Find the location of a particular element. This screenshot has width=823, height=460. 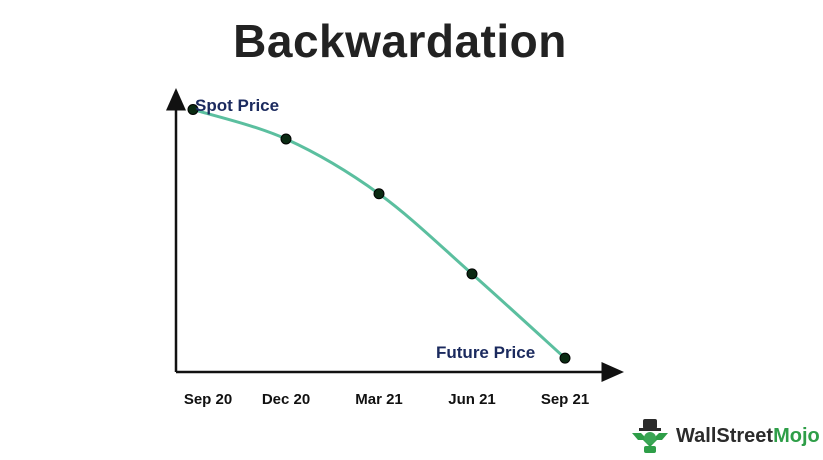

brand-name-wallstreet: WallStreet is located at coordinates (725, 435).